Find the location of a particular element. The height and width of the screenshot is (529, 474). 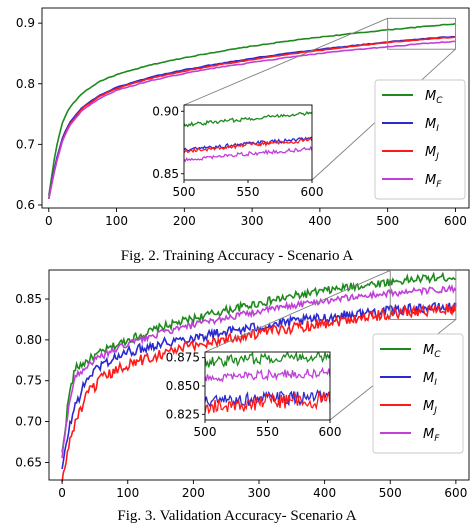

fig2-x-tick-label: 300 is located at coordinates (252, 221).